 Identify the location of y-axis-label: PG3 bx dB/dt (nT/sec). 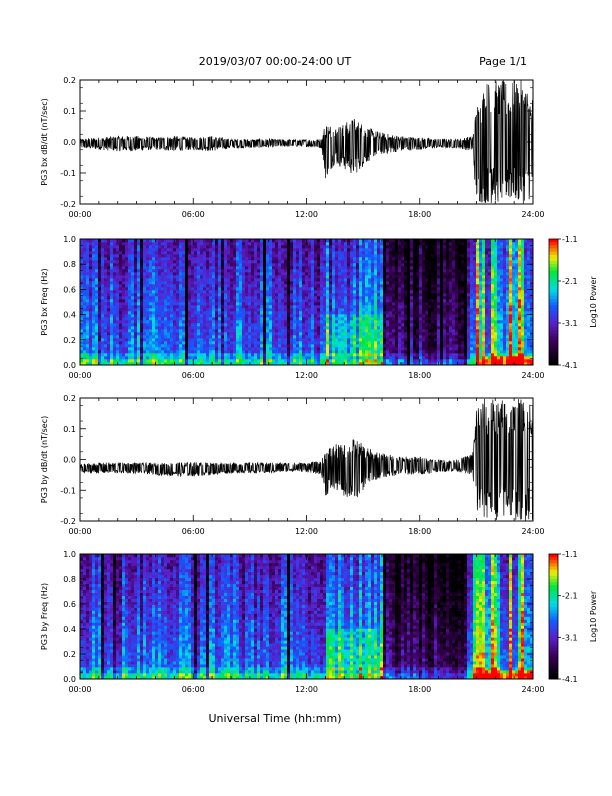
(44, 141).